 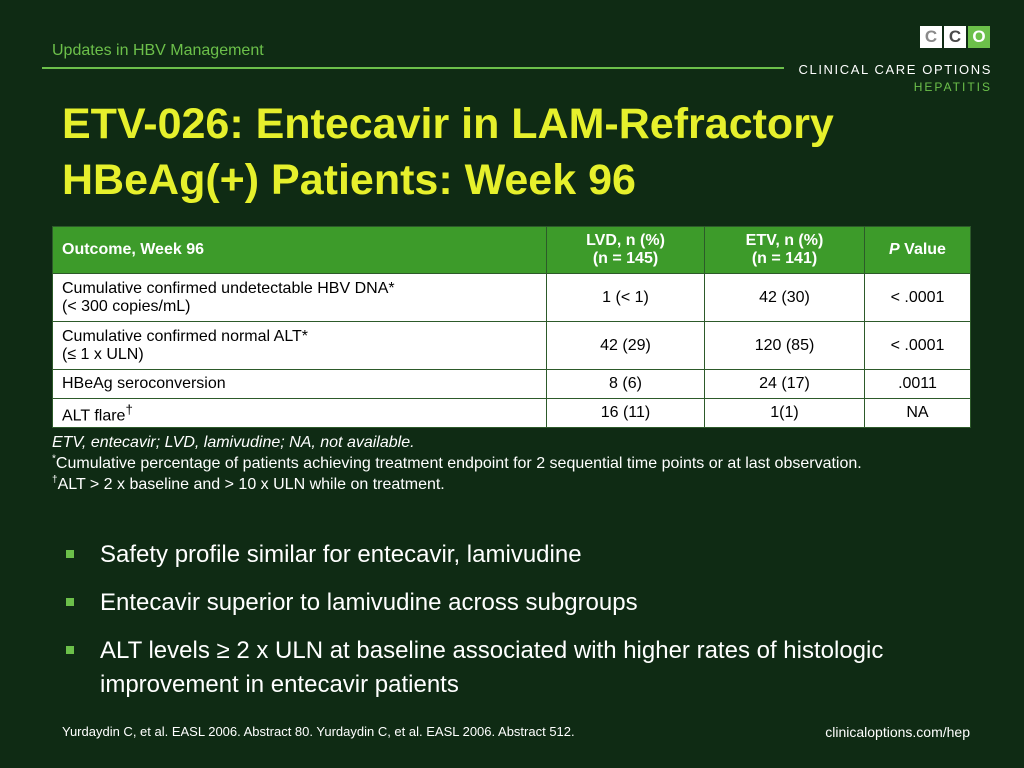 I want to click on header-etv-line2: (n = 141), so click(x=784, y=258).